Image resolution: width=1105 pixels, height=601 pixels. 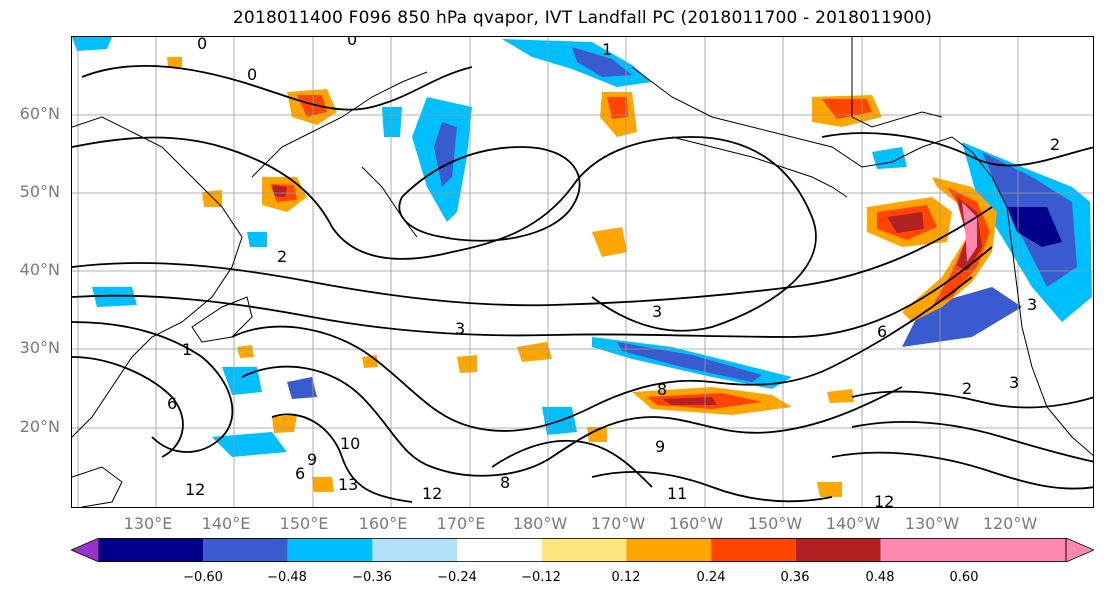 What do you see at coordinates (226, 523) in the screenshot?
I see `lon-label-140e: 140°E` at bounding box center [226, 523].